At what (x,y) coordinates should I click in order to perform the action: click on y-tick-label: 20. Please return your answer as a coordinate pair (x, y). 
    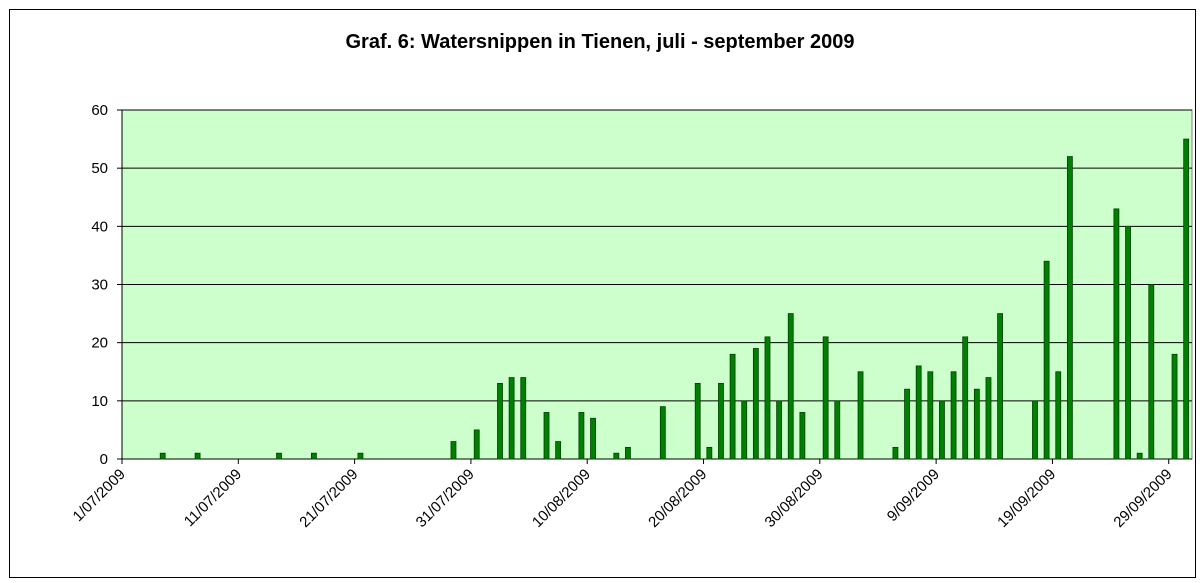
    Looking at the image, I should click on (99, 343).